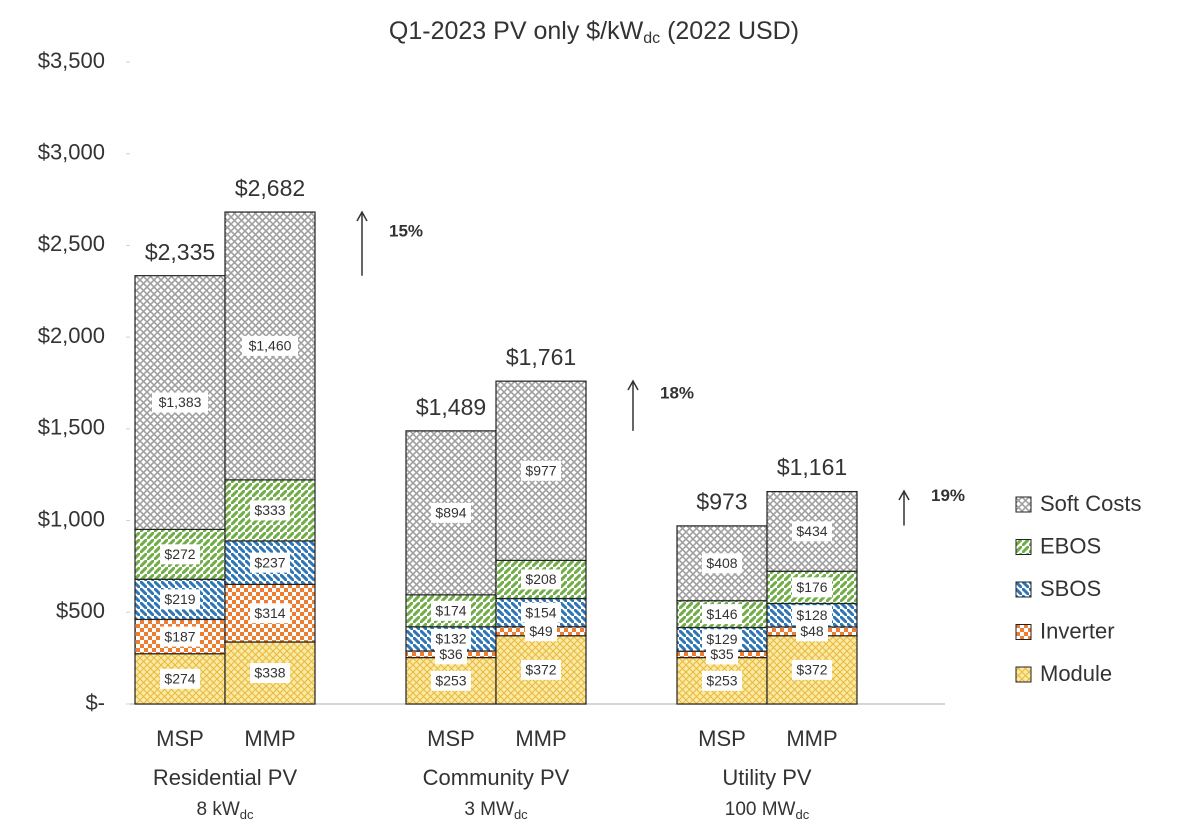 The image size is (1198, 838). What do you see at coordinates (541, 631) in the screenshot?
I see `value-label: $49` at bounding box center [541, 631].